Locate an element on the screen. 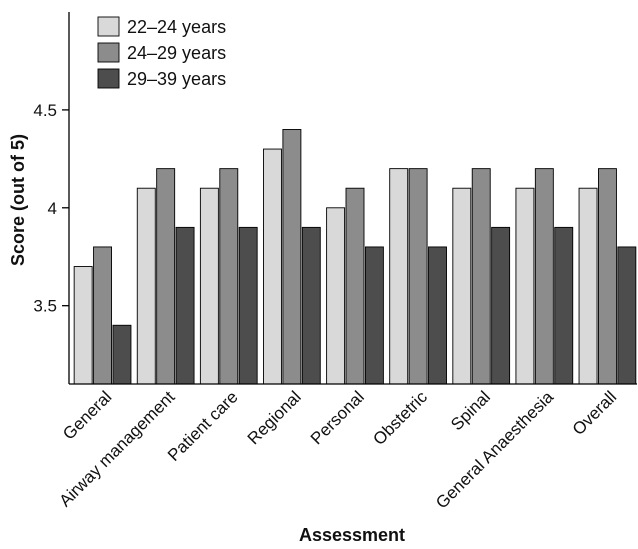 This screenshot has height=549, width=638. legend: 22–24 years 24–29 years 29–39 years is located at coordinates (161, 52).